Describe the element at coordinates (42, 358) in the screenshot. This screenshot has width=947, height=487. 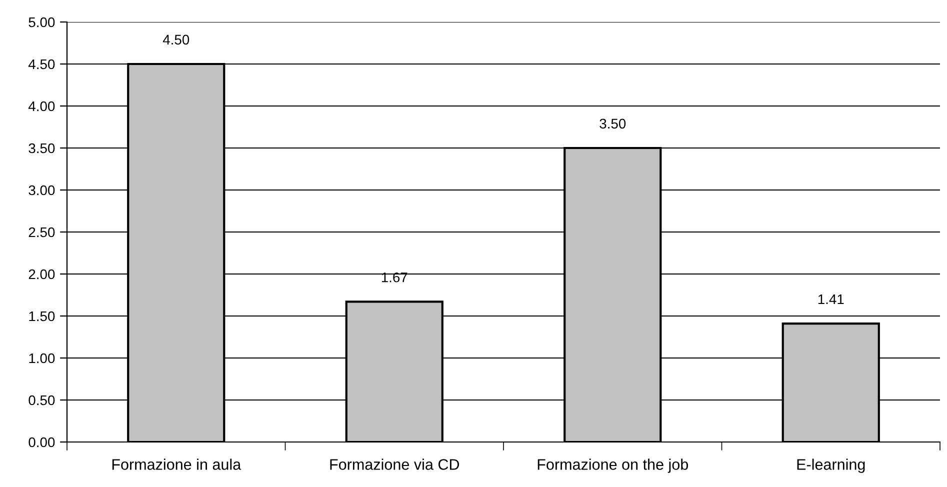
I see `y-tick-label: 1.00` at that location.